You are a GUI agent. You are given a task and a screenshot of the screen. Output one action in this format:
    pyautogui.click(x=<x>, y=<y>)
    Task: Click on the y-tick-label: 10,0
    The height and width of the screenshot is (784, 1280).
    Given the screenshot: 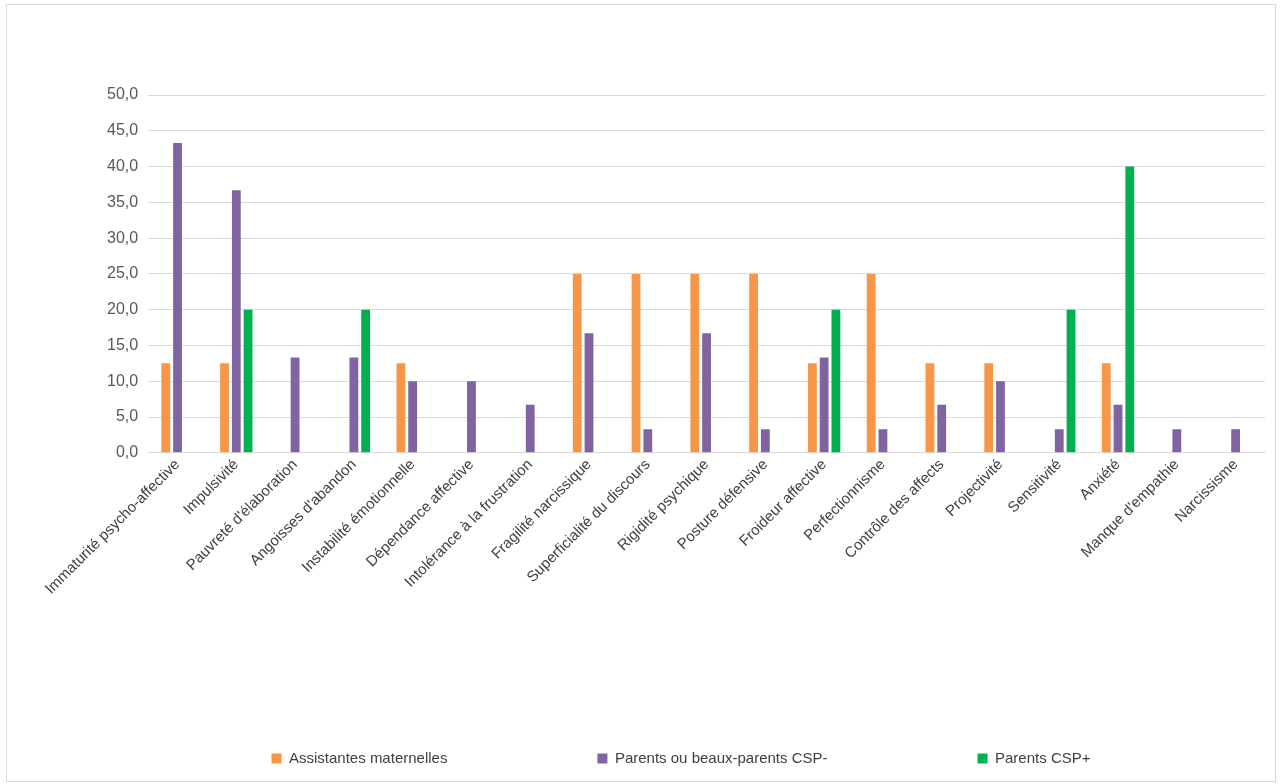 What is the action you would take?
    pyautogui.click(x=123, y=380)
    